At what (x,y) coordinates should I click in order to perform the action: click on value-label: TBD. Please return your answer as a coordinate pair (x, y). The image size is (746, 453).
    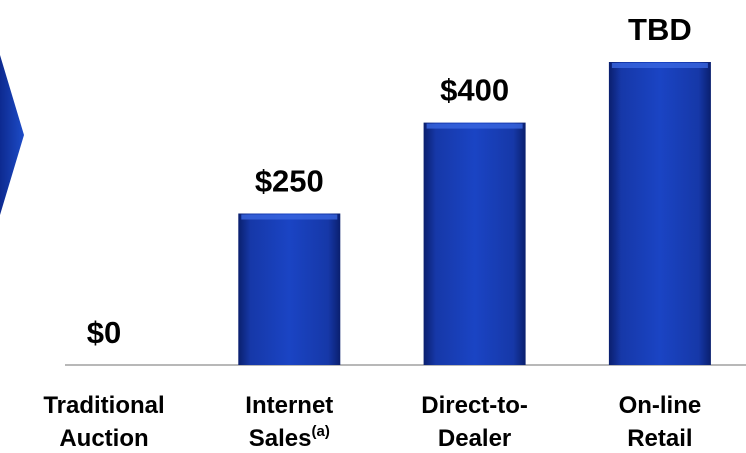
    Looking at the image, I should click on (660, 29).